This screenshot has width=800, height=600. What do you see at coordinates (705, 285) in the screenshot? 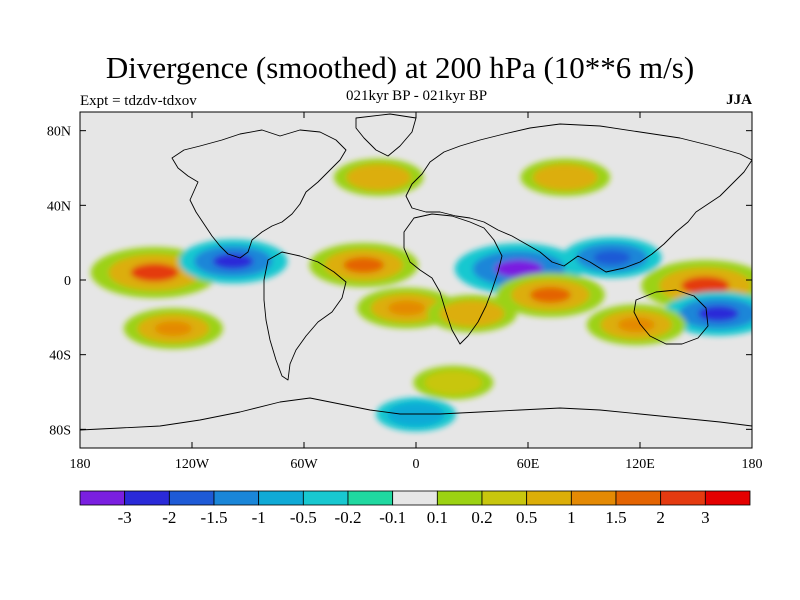
I see `sw-pacific-divergence-core` at bounding box center [705, 285].